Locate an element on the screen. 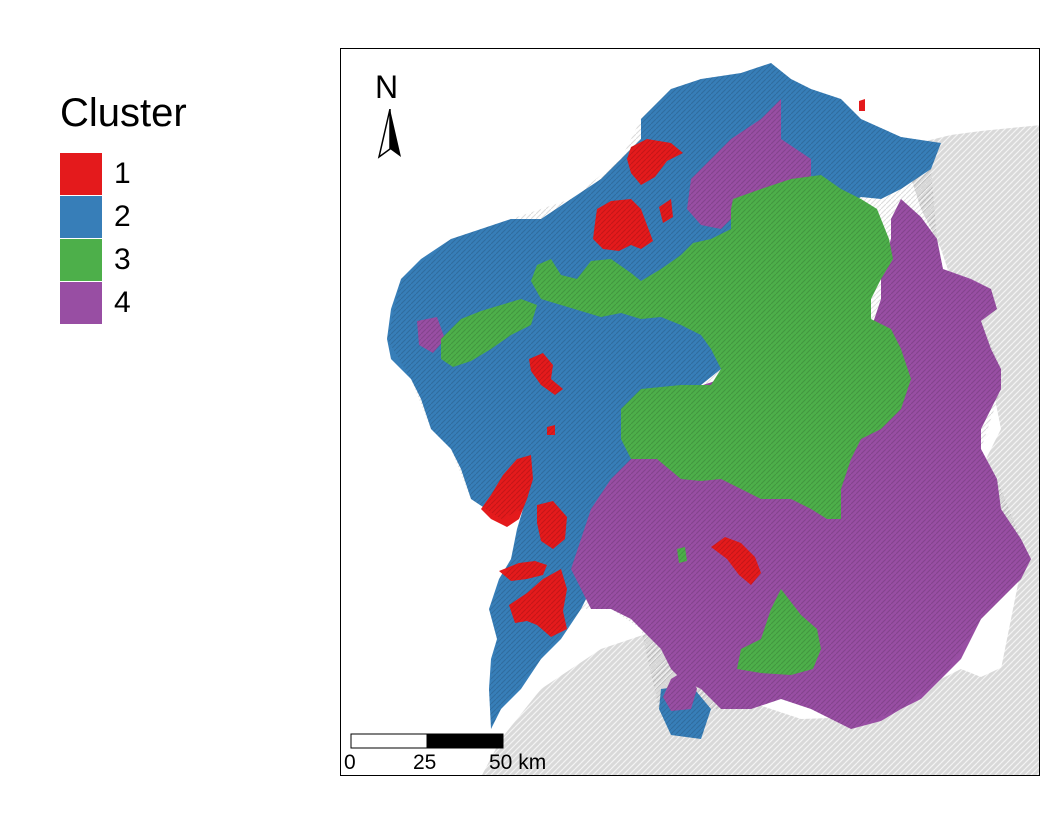 This screenshot has width=1062, height=826. legend-label: 3 is located at coordinates (122, 259).